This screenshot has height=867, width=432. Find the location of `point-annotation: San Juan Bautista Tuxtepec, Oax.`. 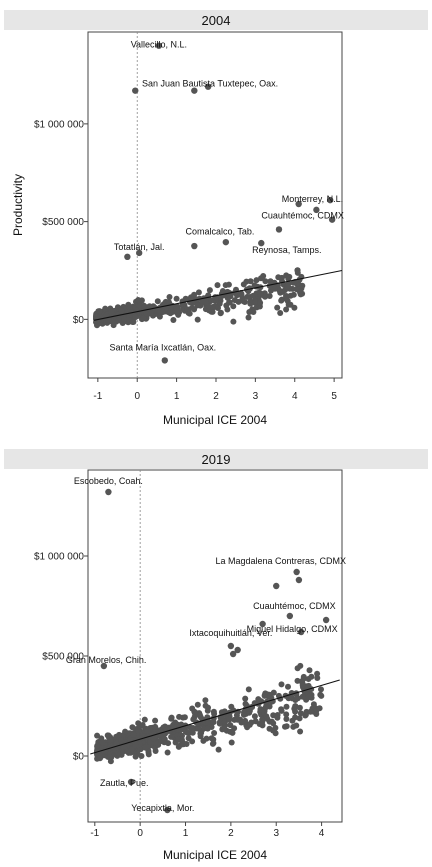

point-annotation: San Juan Bautista Tuxtepec, Oax. is located at coordinates (210, 84).